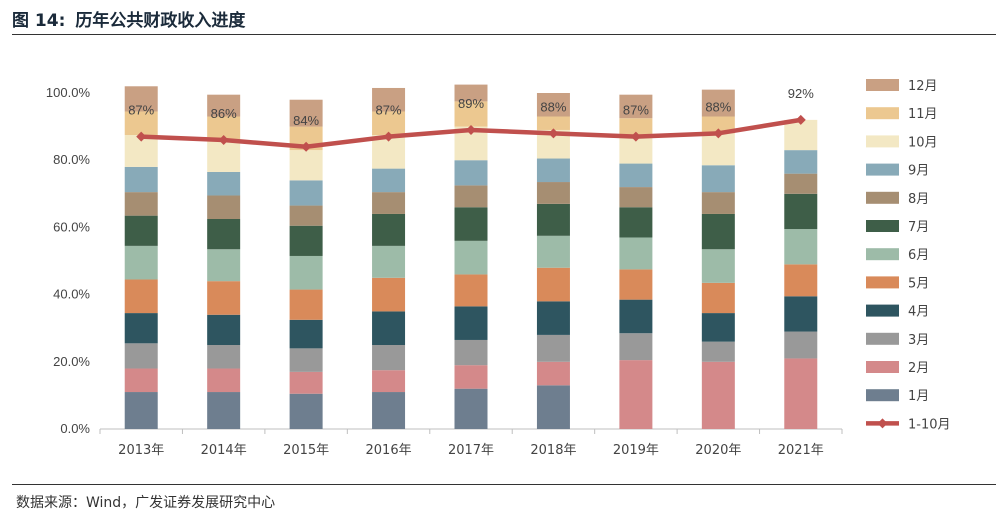 The image size is (1008, 532). What do you see at coordinates (718, 106) in the screenshot?
I see `data-label: 88%` at bounding box center [718, 106].